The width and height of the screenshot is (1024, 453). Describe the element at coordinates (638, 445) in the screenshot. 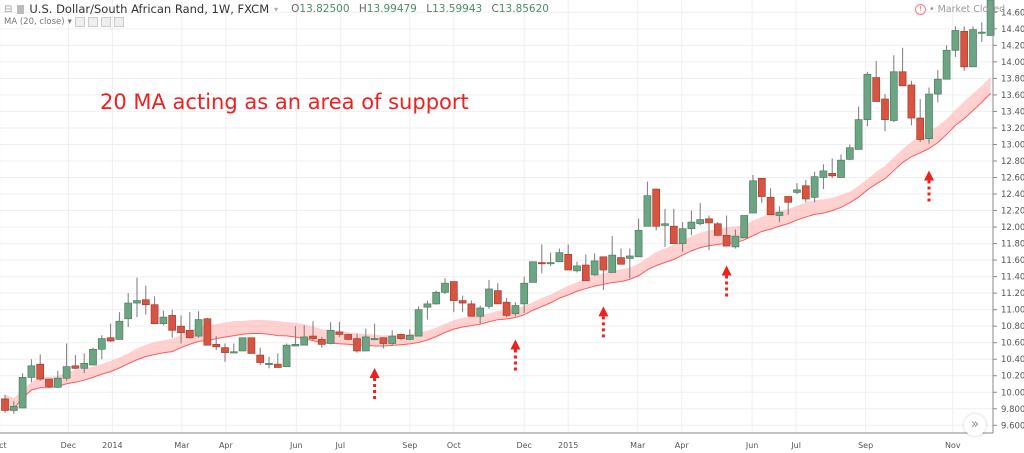

I see `x-tick-label: Mar` at that location.